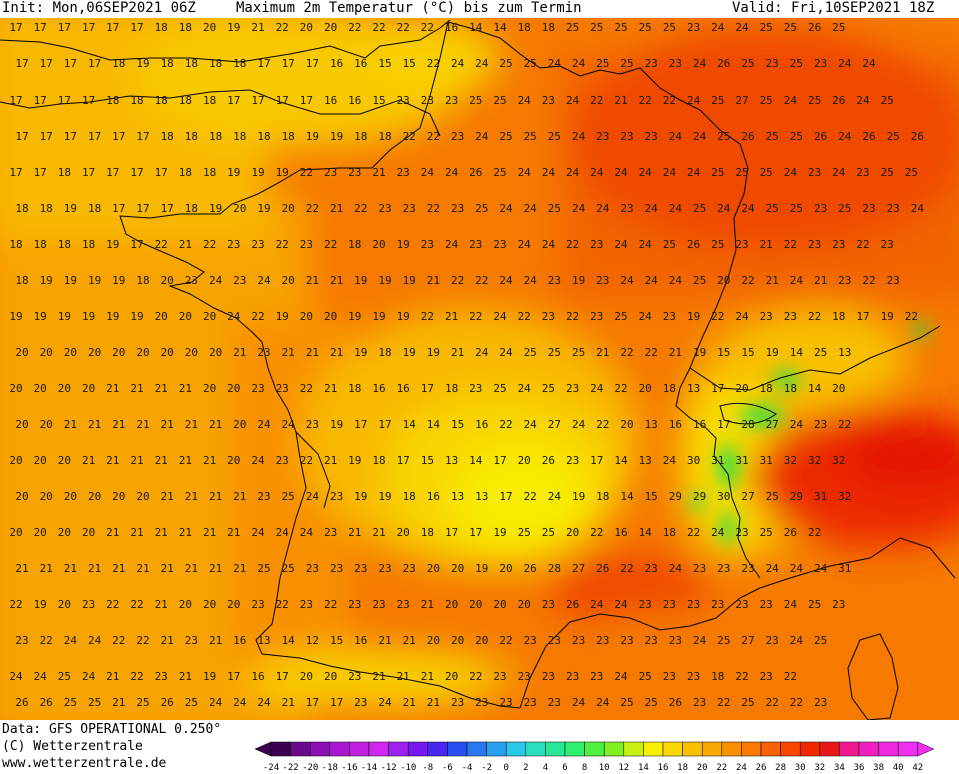 The height and width of the screenshot is (774, 959). Describe the element at coordinates (330, 768) in the screenshot. I see `legend-tick-label: -18` at that location.